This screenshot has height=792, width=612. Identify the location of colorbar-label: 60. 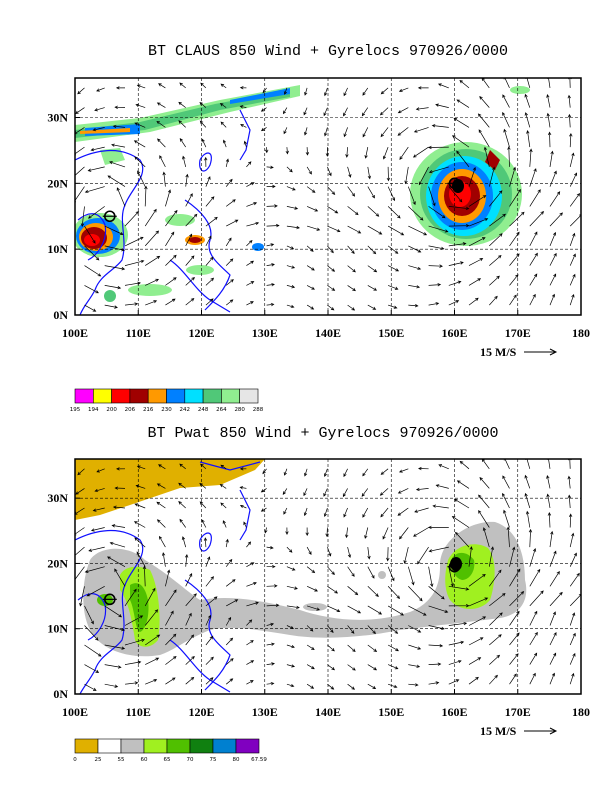
(144, 760).